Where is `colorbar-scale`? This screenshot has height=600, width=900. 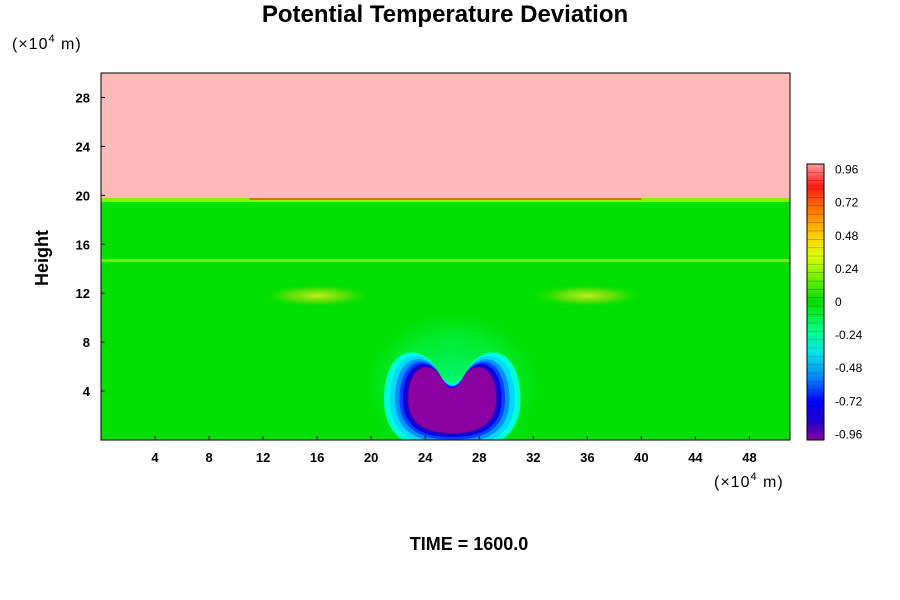
colorbar-scale is located at coordinates (815, 302).